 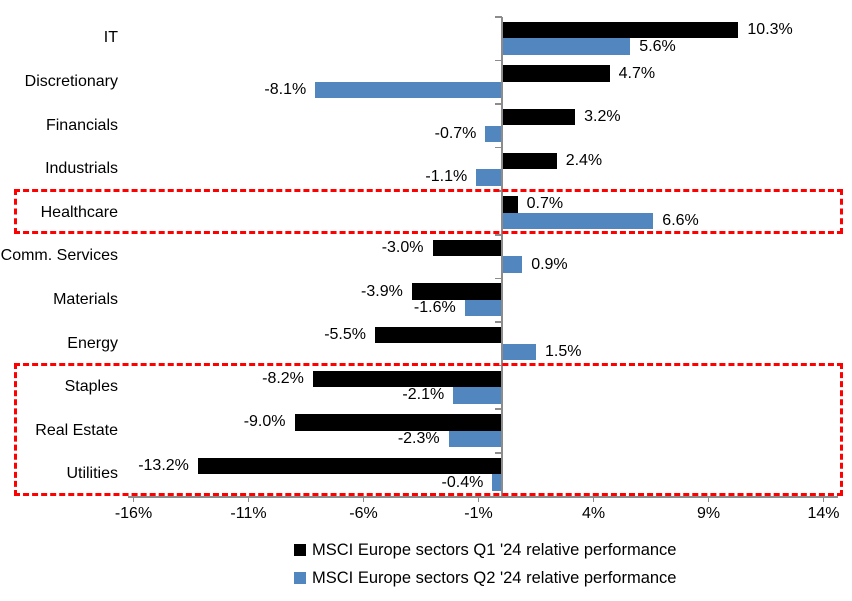 What do you see at coordinates (549, 264) in the screenshot?
I see `value-label: 0.9%` at bounding box center [549, 264].